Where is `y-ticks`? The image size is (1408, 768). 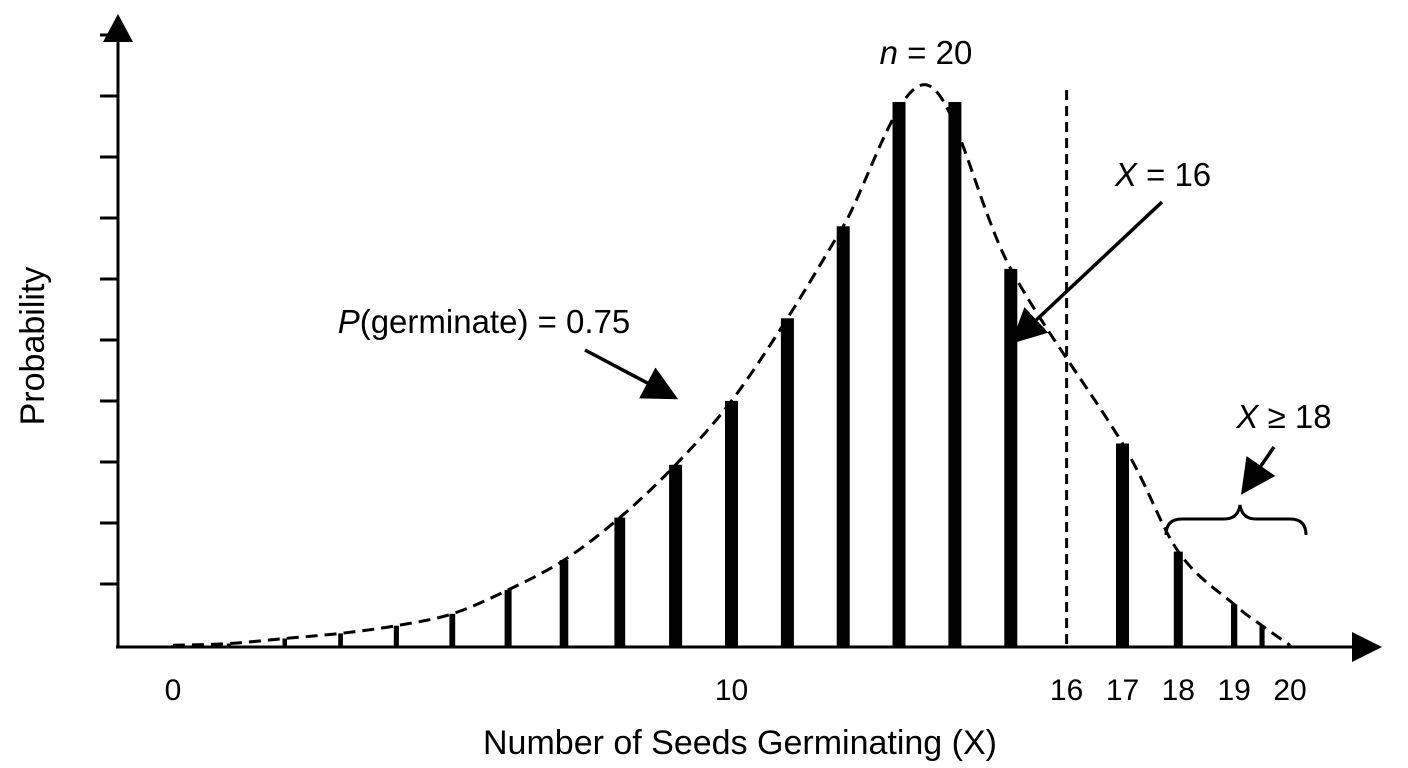 y-ticks is located at coordinates (109, 309).